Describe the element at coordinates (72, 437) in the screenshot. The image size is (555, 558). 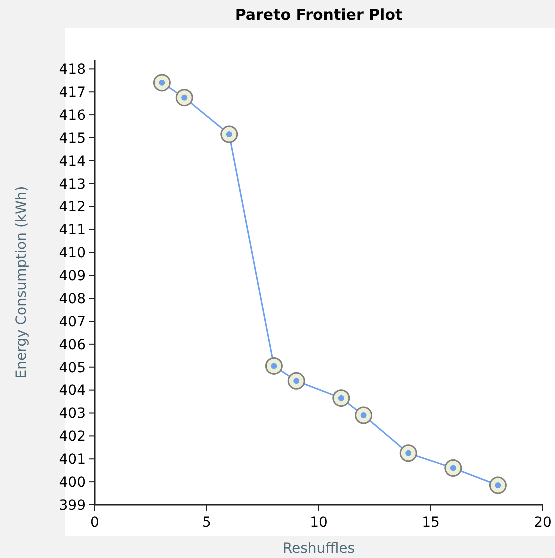
I see `y-tick-label: 402` at that location.